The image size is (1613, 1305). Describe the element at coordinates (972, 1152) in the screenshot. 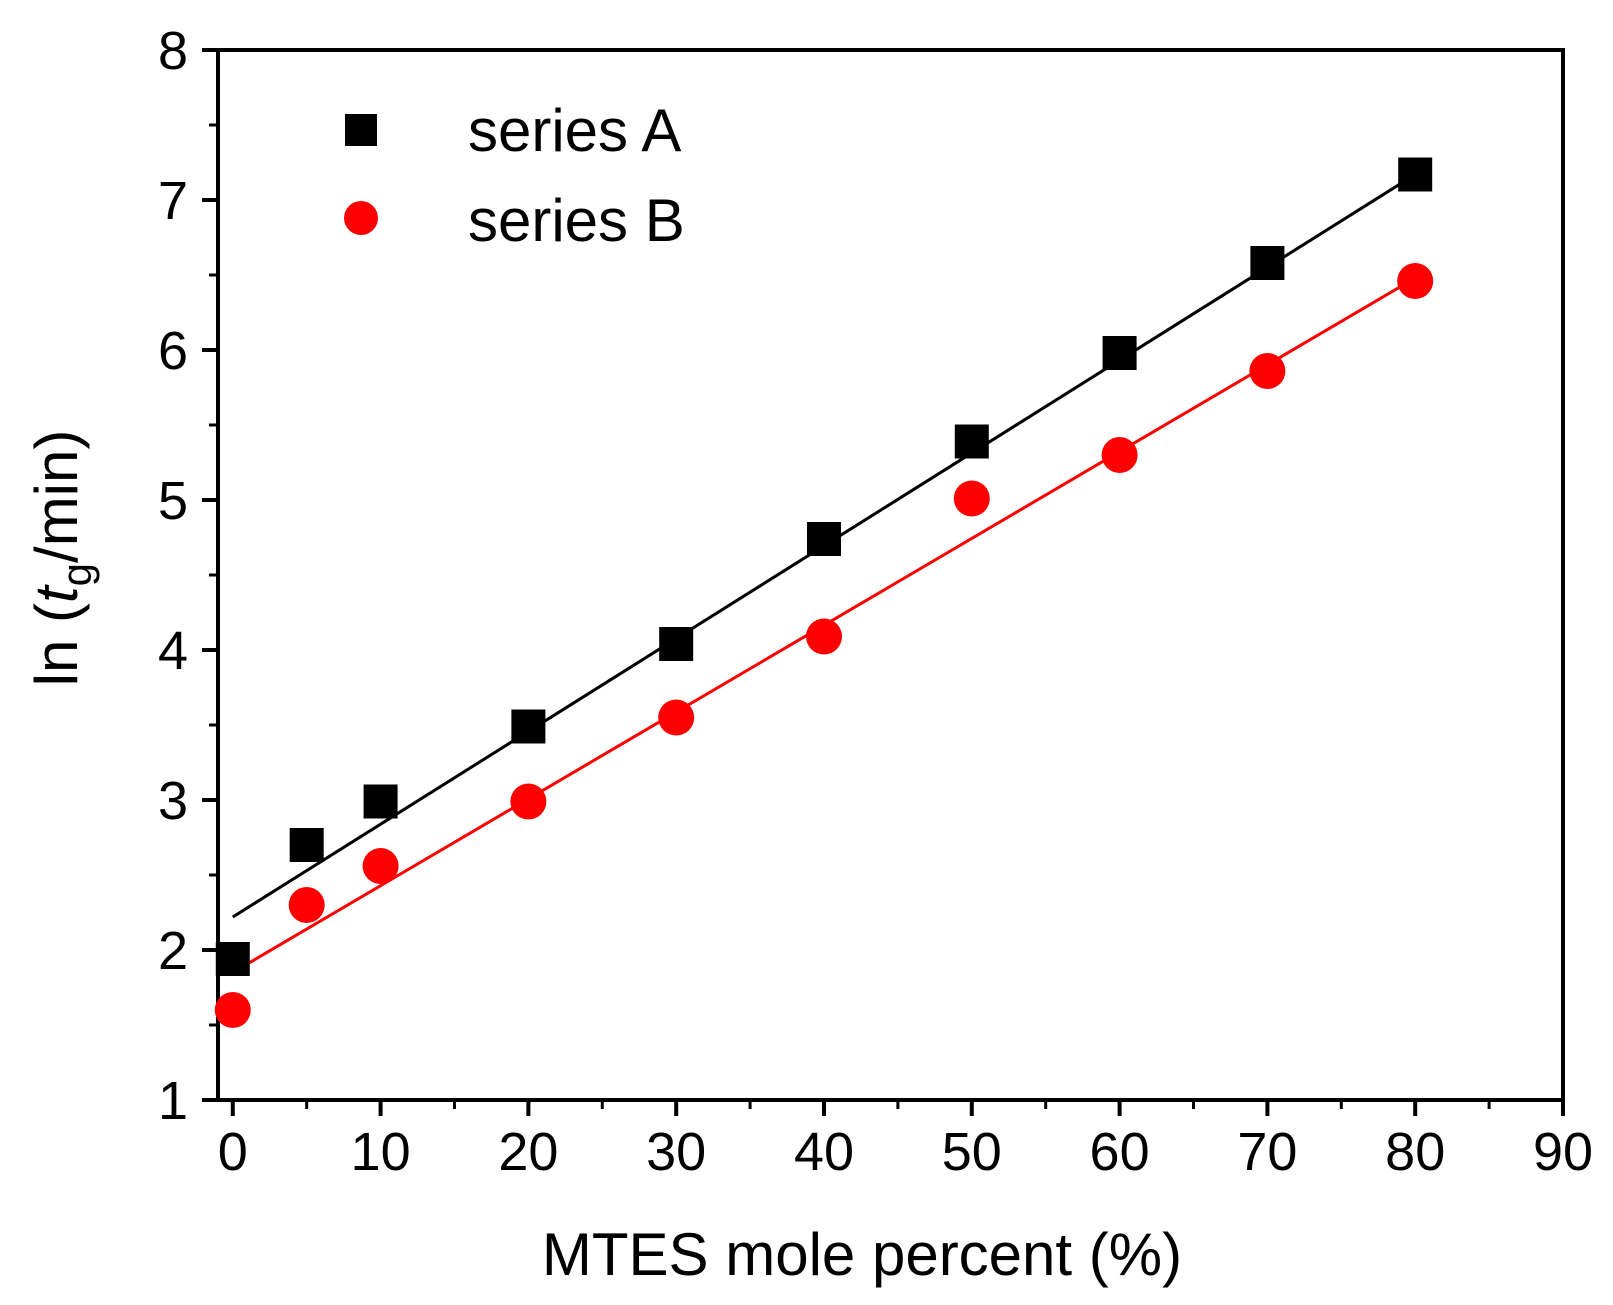

I see `x-tick-label: 50` at that location.